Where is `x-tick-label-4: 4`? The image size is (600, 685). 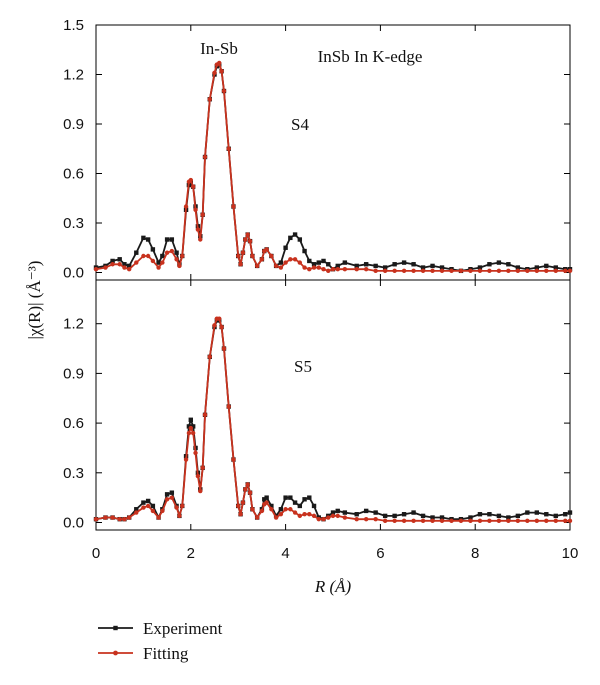
x-tick-label-4: 4 is located at coordinates (285, 553).